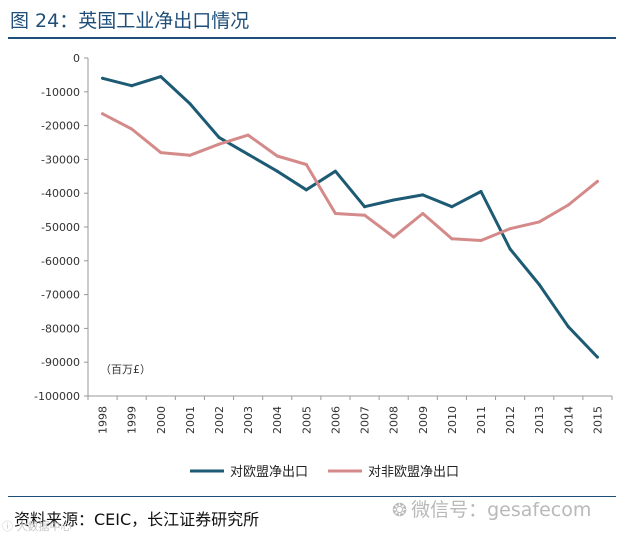  I want to click on y-tick-label: -30000, so click(60, 159).